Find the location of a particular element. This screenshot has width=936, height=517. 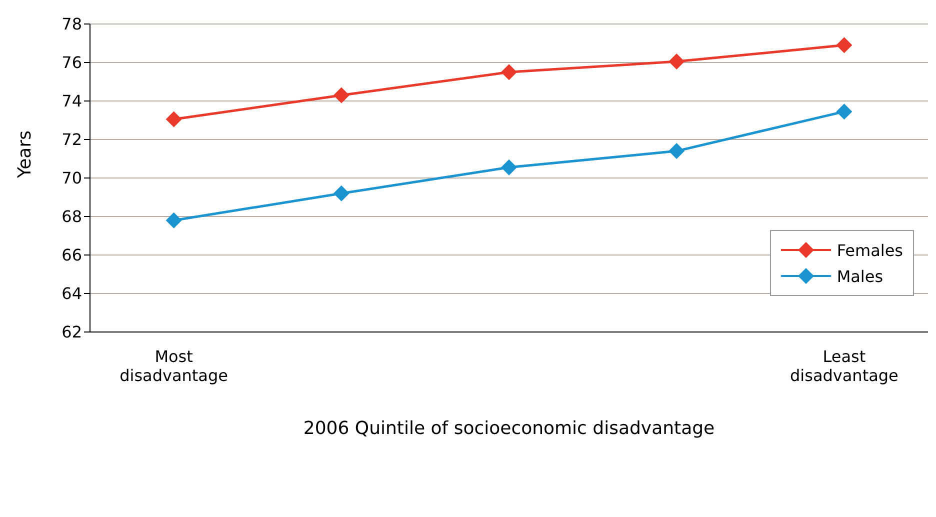

x-tick-label: Most disadvantage is located at coordinates (174, 366).